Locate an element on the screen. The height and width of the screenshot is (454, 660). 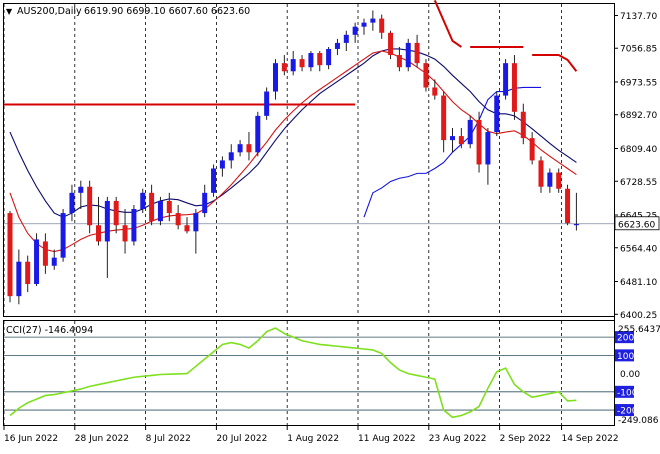
current-price-box is located at coordinates (637, 223).